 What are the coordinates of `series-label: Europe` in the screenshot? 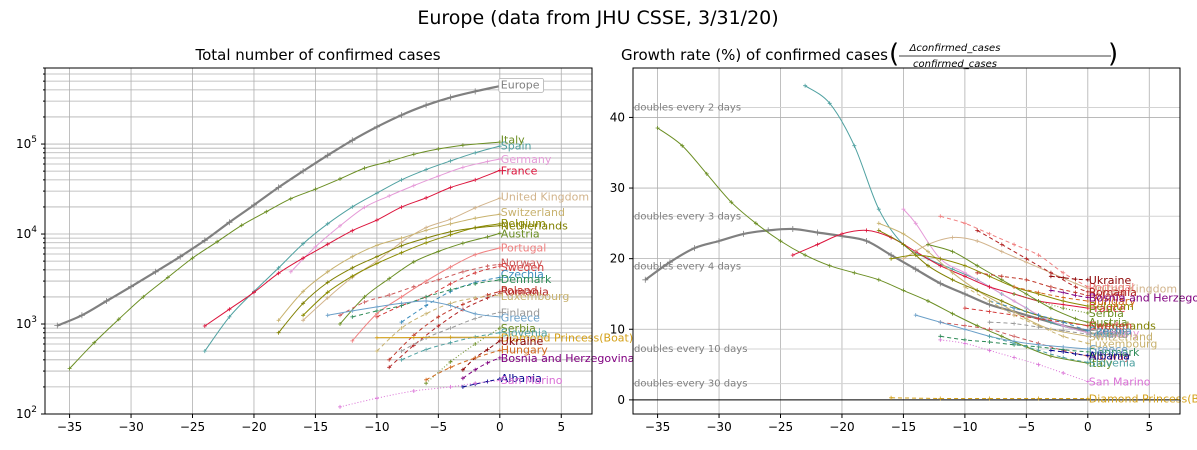 It's located at (1108, 331).